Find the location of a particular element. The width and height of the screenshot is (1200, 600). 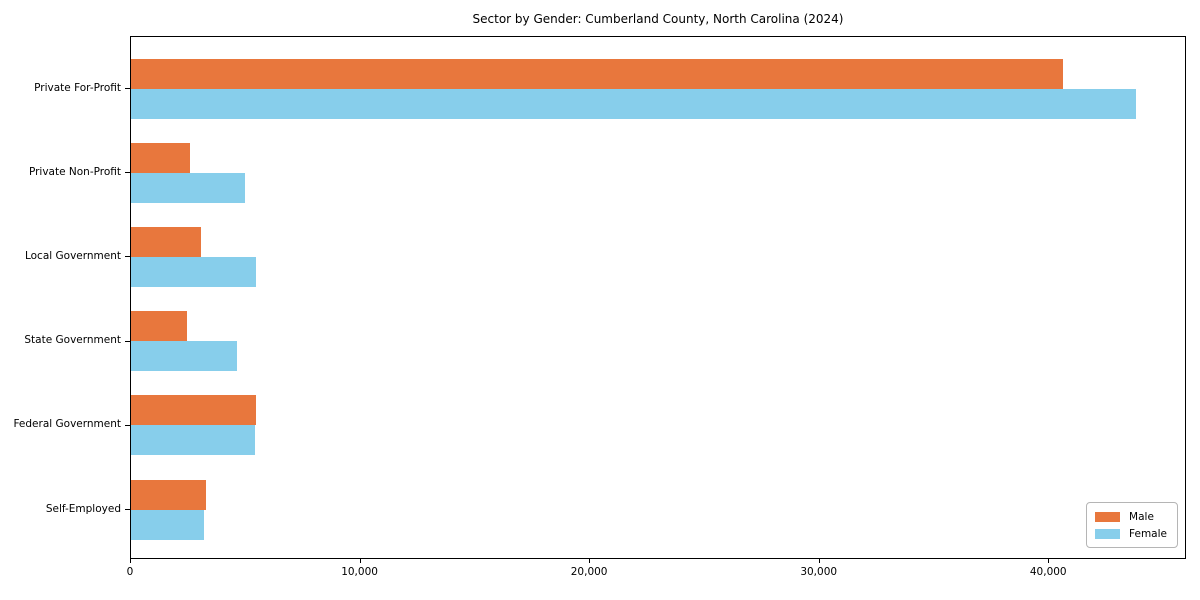

y-tick-label: Private For-Profit is located at coordinates (77, 87).